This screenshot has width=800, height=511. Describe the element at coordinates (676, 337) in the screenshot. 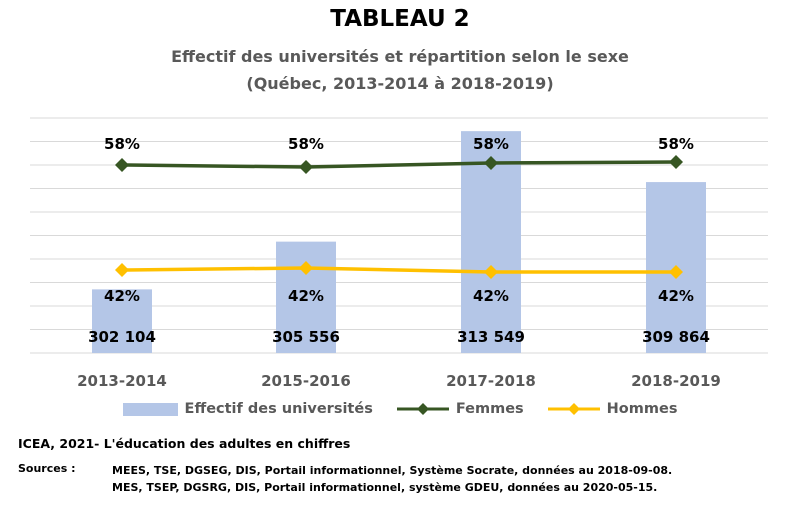

I see `bar-data-label: 309 864` at that location.